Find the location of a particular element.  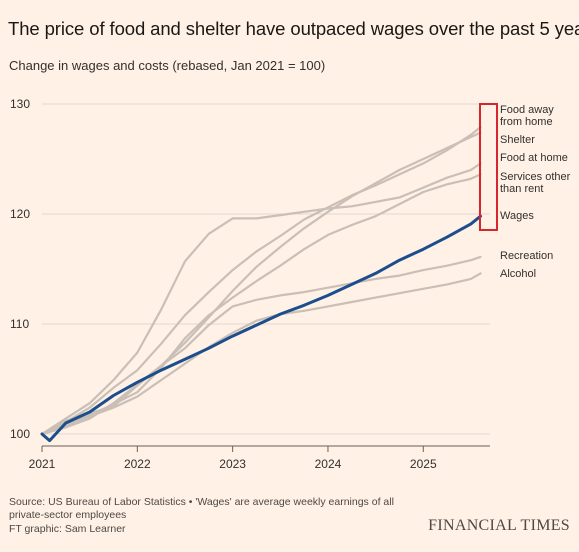

series-label-line: from home is located at coordinates (526, 122).